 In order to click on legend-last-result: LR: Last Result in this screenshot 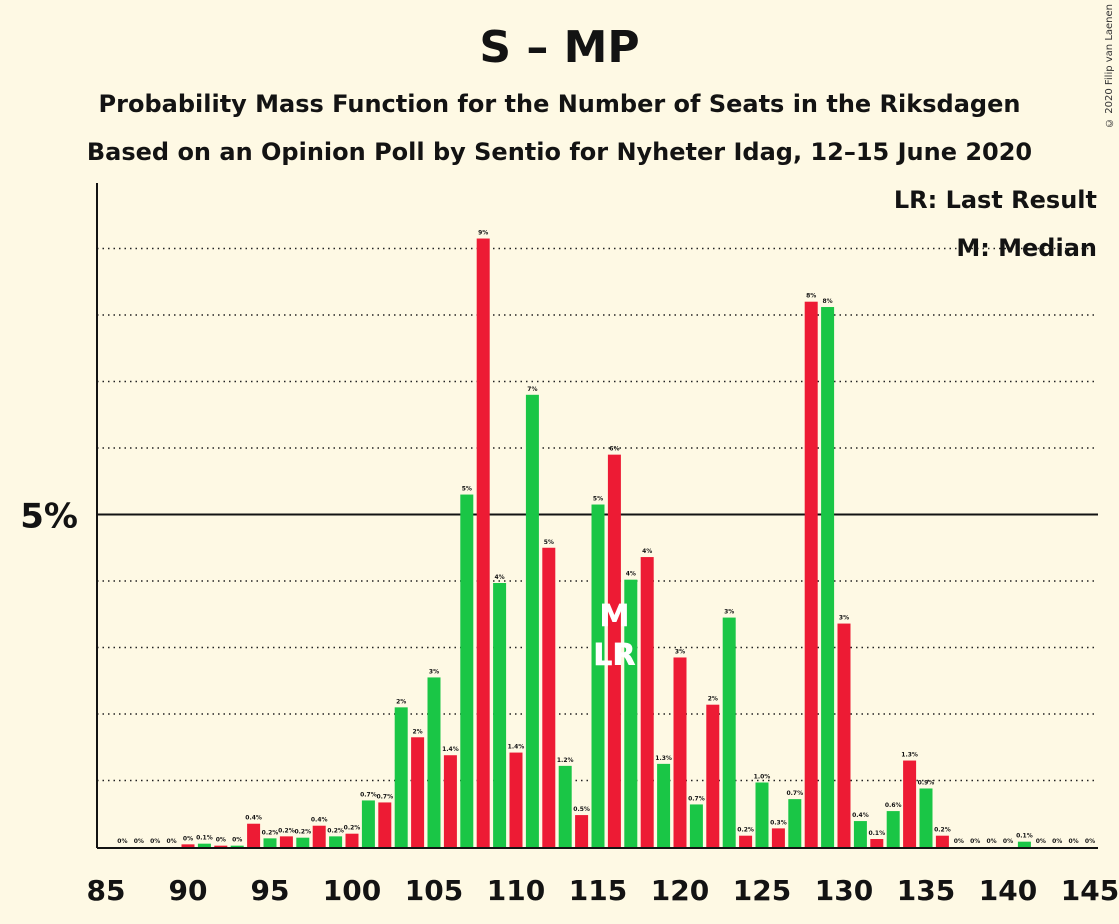, I will do `click(995, 200)`.